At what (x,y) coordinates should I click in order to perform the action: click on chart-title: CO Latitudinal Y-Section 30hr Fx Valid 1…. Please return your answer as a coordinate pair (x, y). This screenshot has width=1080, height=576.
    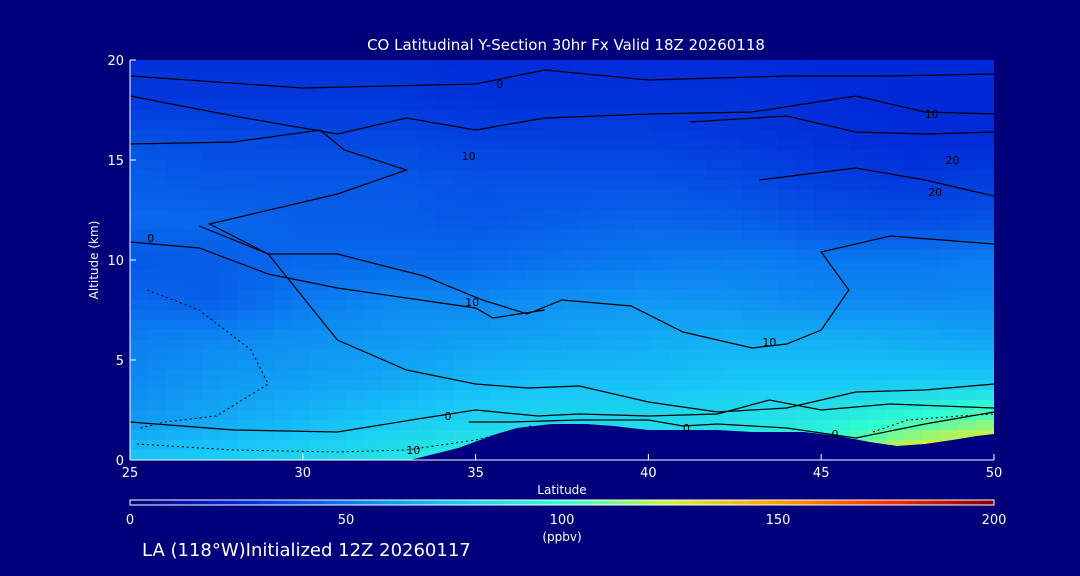
    Looking at the image, I should click on (566, 45).